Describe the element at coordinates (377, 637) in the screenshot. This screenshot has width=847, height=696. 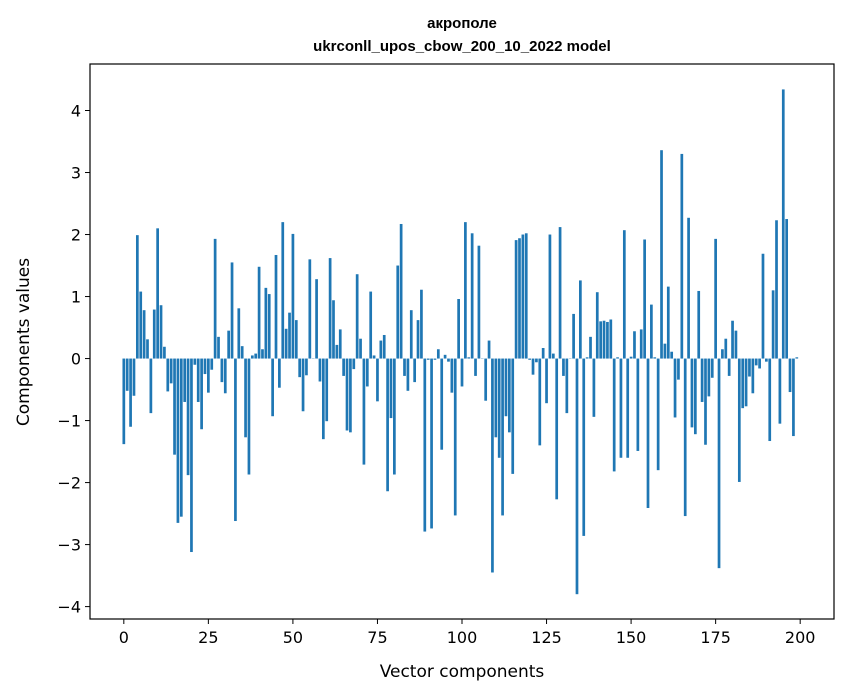
I see `x-tick-label: 75` at that location.